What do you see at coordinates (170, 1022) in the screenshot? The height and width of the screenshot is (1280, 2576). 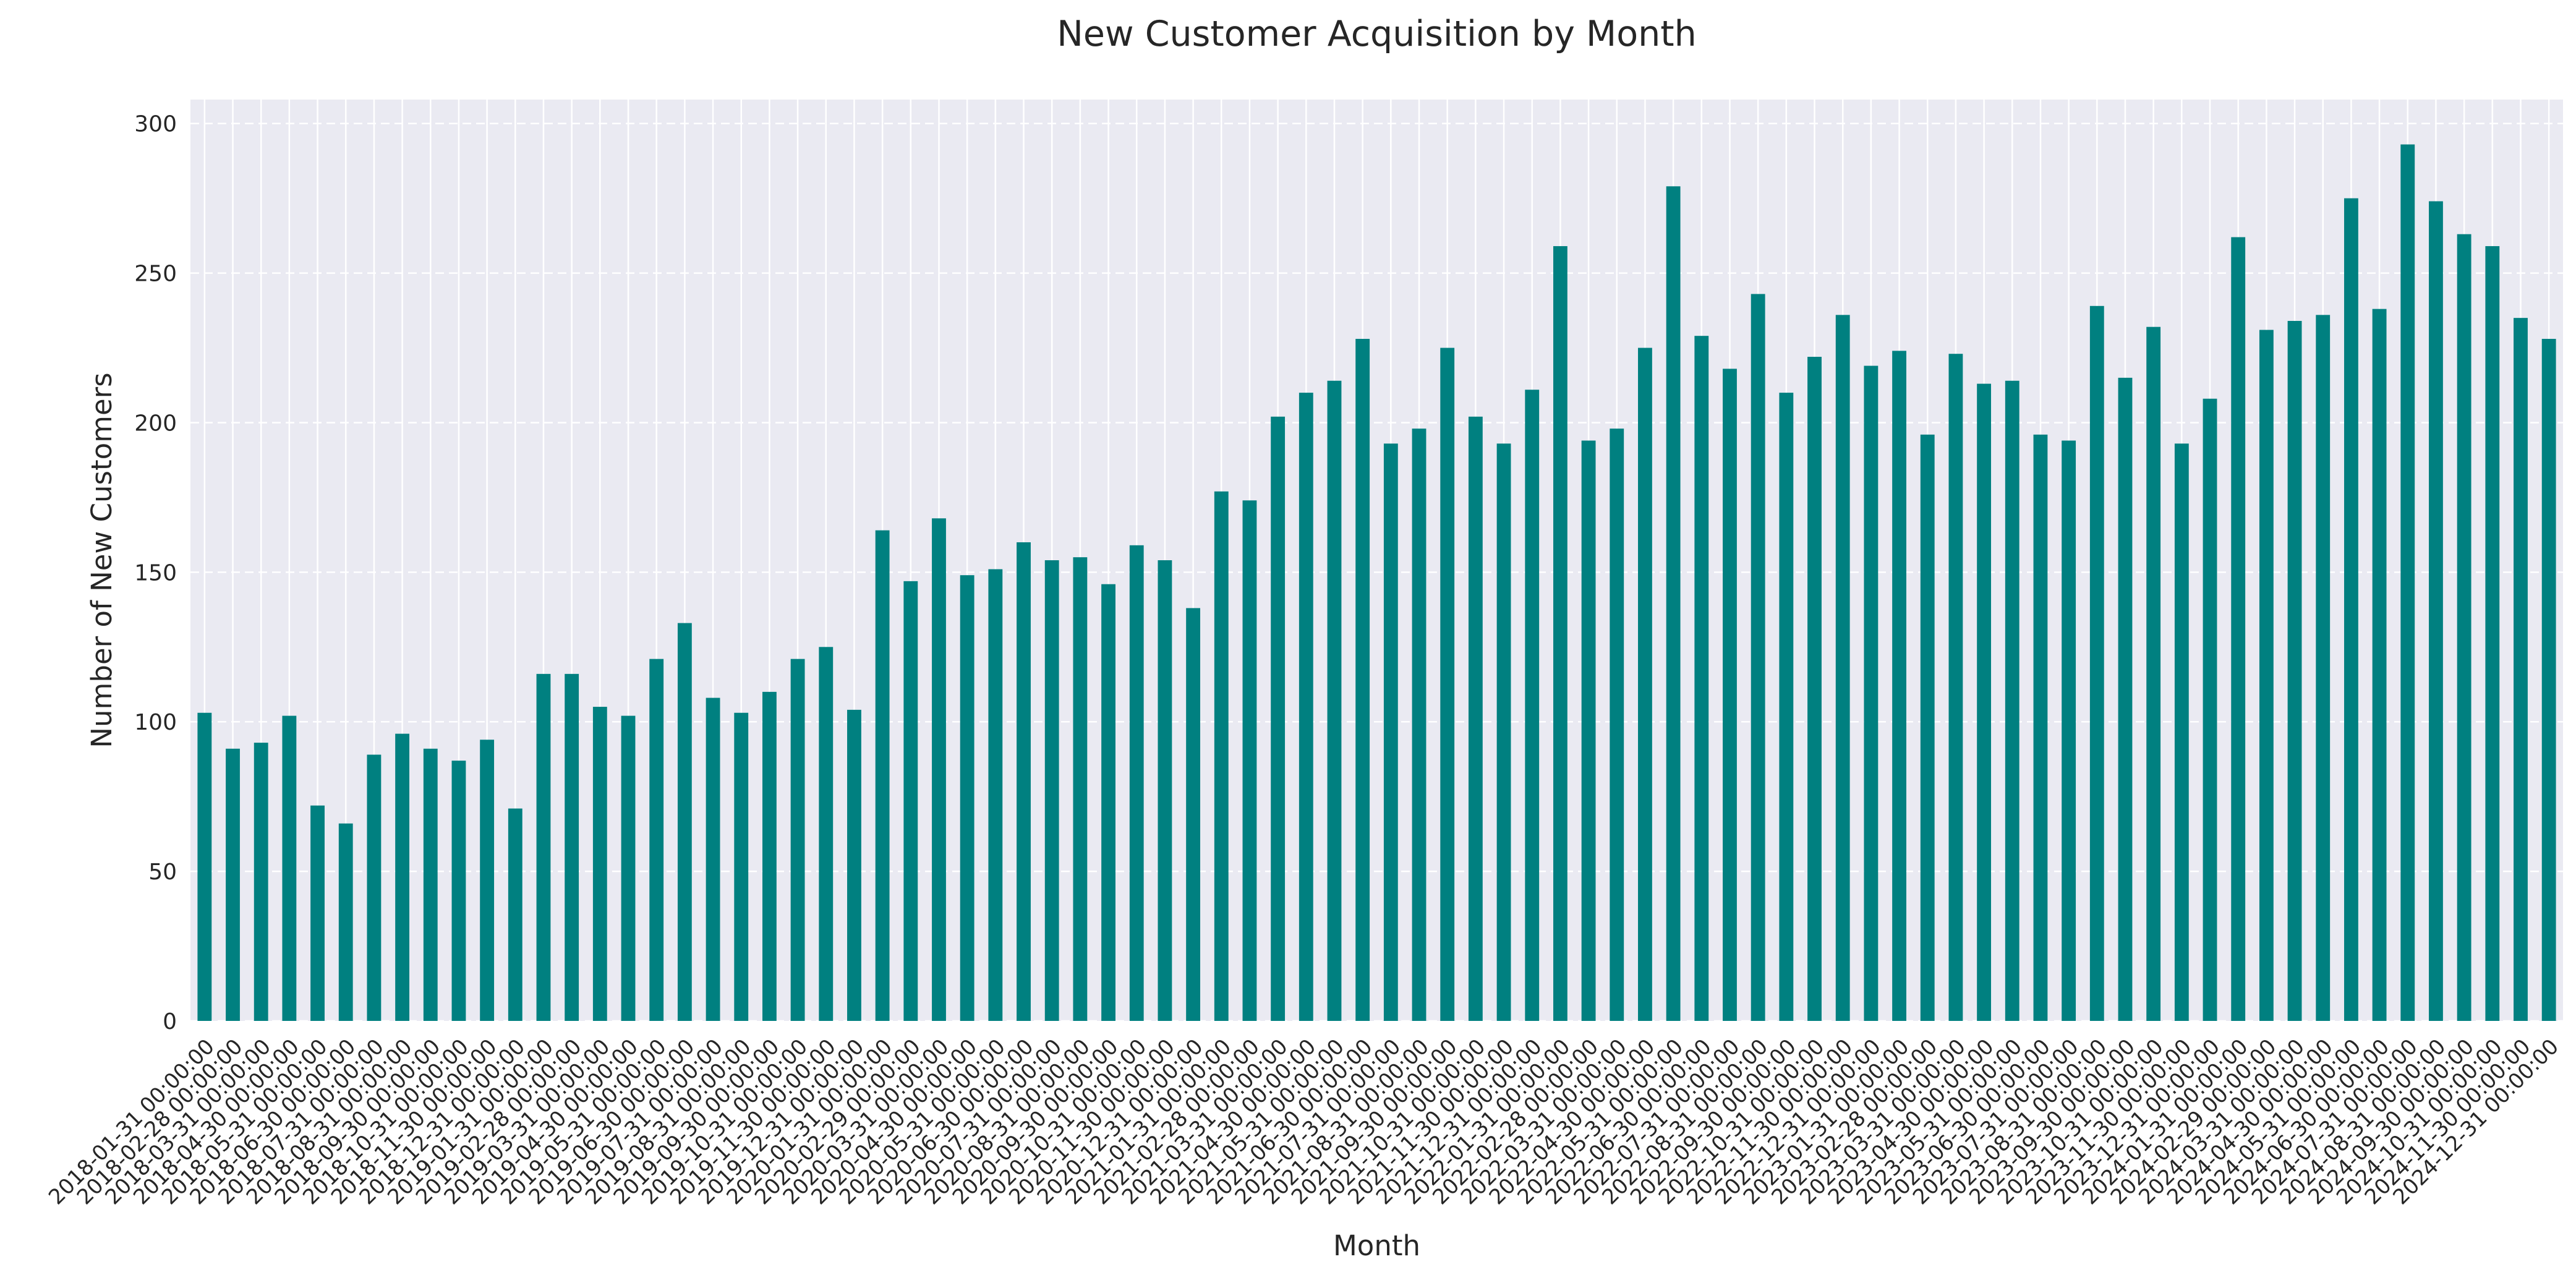 I see `y-tick-label: 0` at bounding box center [170, 1022].